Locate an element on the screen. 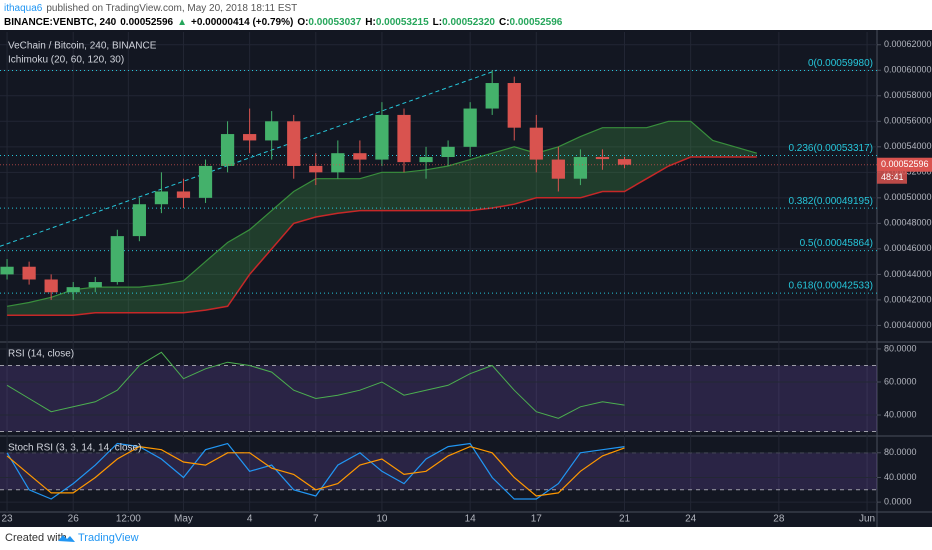 The width and height of the screenshot is (932, 550). x-tick-label: 7 is located at coordinates (316, 519).